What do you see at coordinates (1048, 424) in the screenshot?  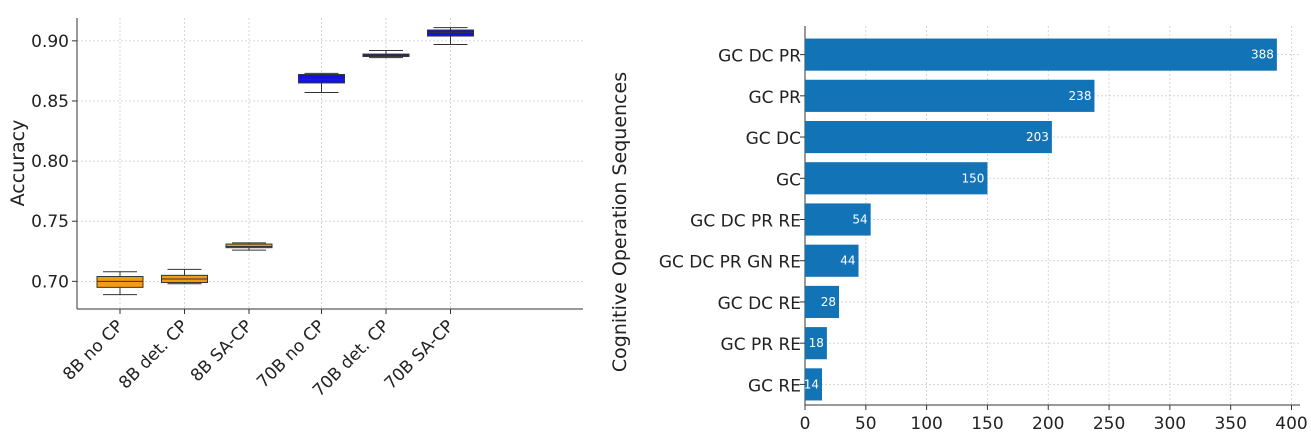 I see `barh-x-tick-label: 200` at bounding box center [1048, 424].